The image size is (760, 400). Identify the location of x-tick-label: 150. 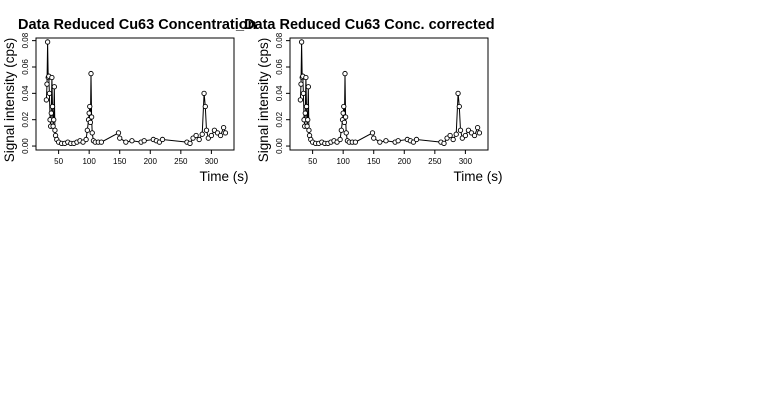
(374, 161).